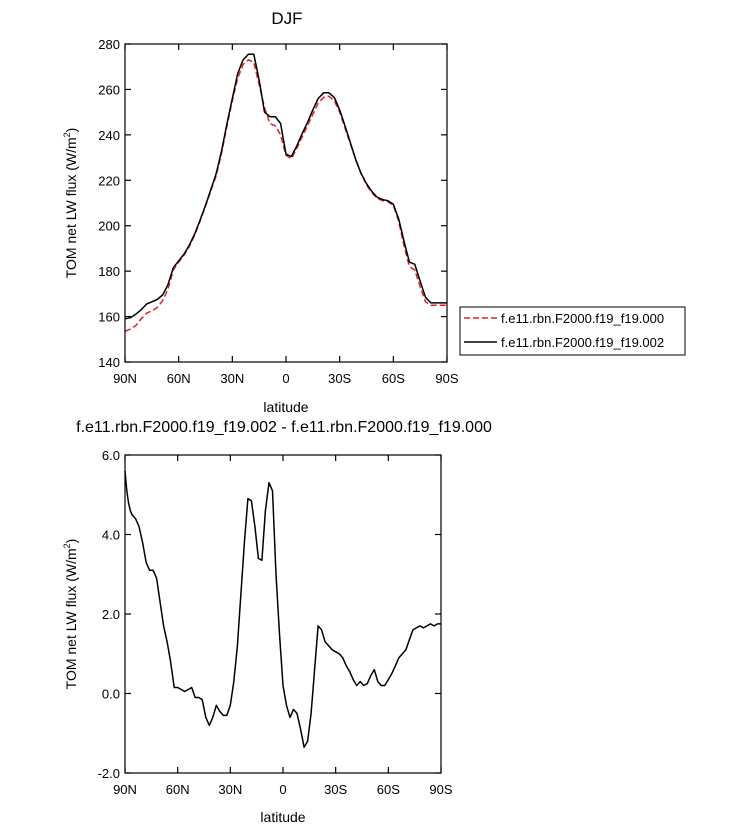 The width and height of the screenshot is (733, 834). Describe the element at coordinates (440, 789) in the screenshot. I see `bottom-x-tick-label: 90S` at that location.